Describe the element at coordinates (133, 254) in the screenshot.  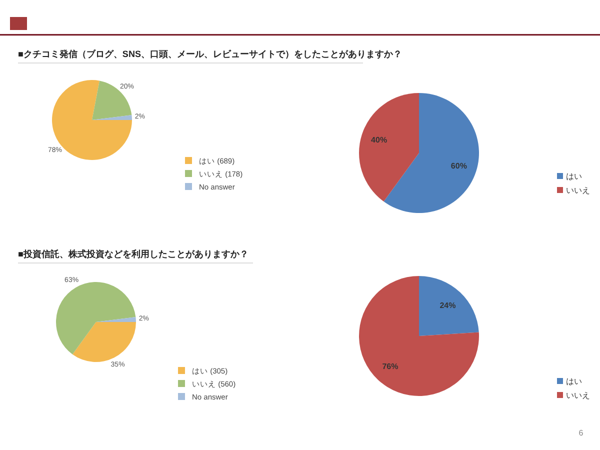
I see `chart-title: ■投資信託、株式投資などを利用したことがありますか？` at that location.